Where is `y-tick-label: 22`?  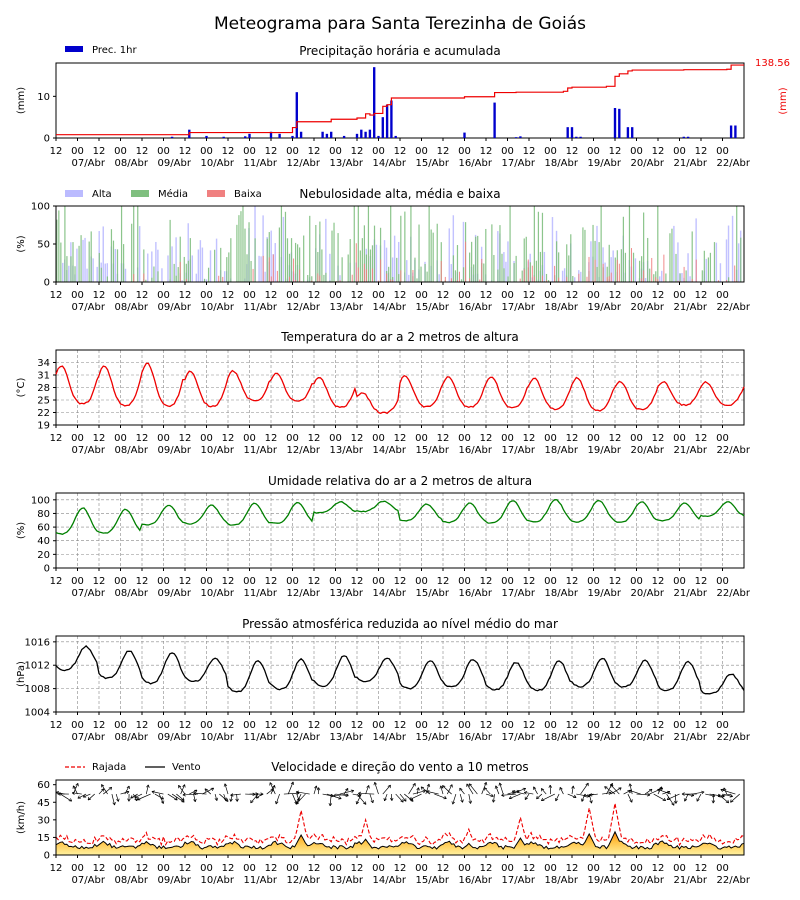 y-tick-label: 22 is located at coordinates (43, 413).